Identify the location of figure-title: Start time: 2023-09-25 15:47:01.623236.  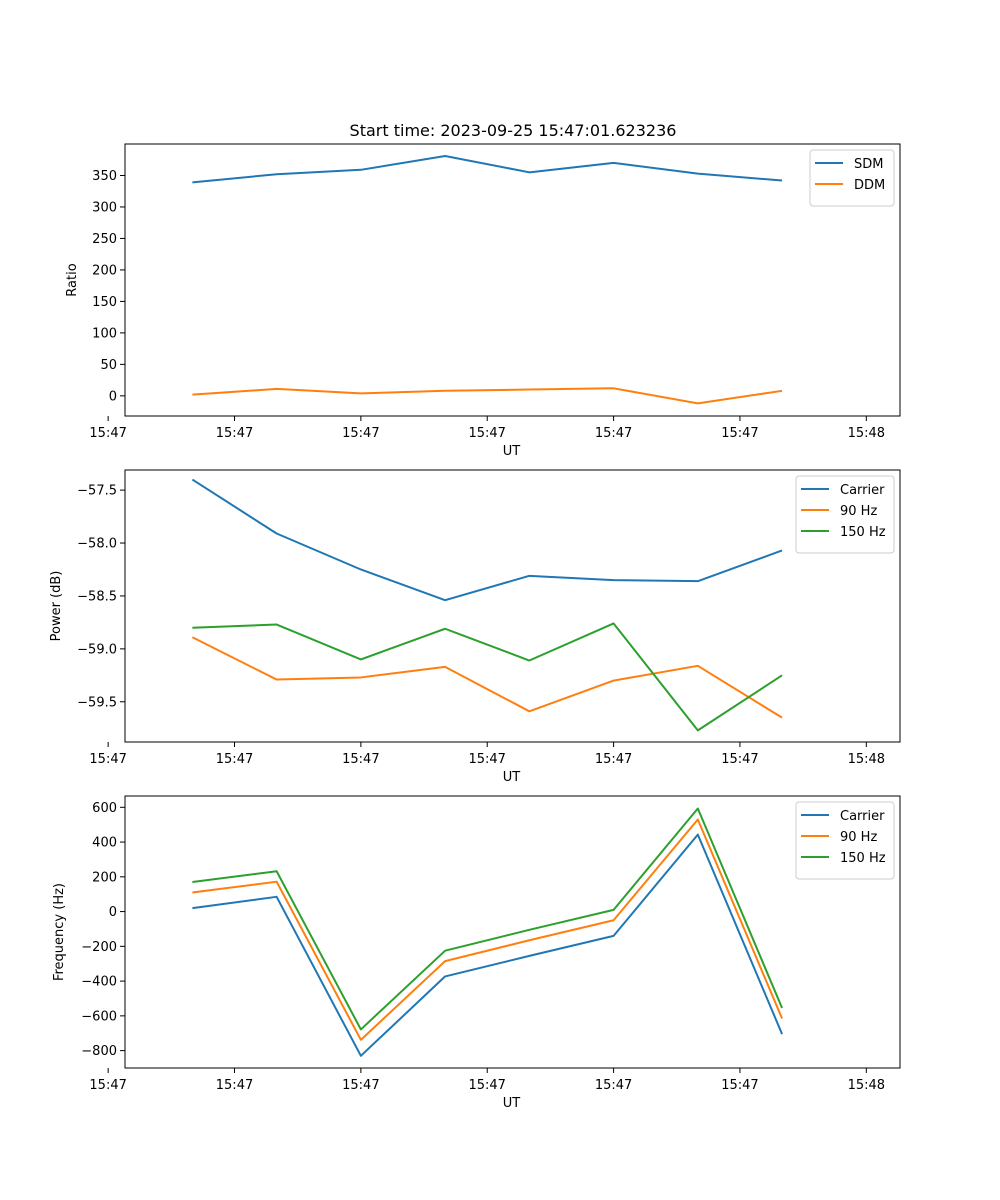
(513, 130).